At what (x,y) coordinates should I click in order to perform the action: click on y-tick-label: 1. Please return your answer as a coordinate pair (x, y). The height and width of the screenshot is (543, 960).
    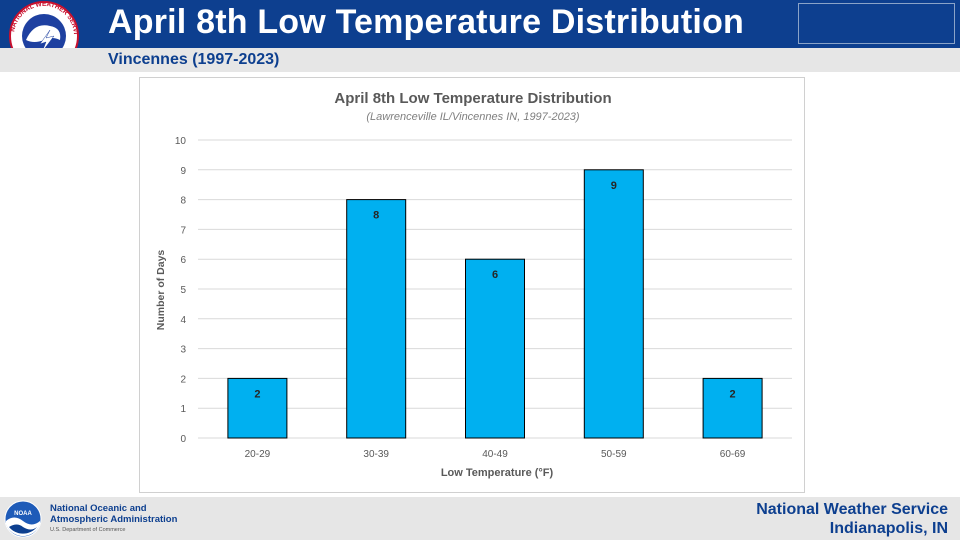
    Looking at the image, I should click on (183, 409).